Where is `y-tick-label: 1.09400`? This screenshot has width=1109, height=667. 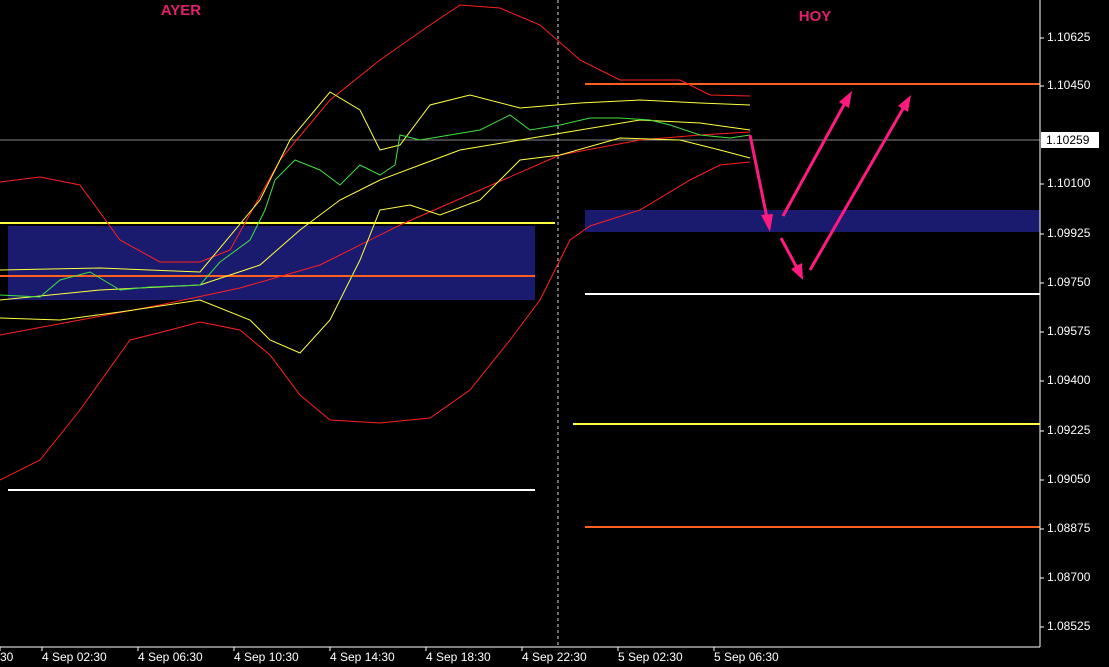
y-tick-label: 1.09400 is located at coordinates (1069, 380).